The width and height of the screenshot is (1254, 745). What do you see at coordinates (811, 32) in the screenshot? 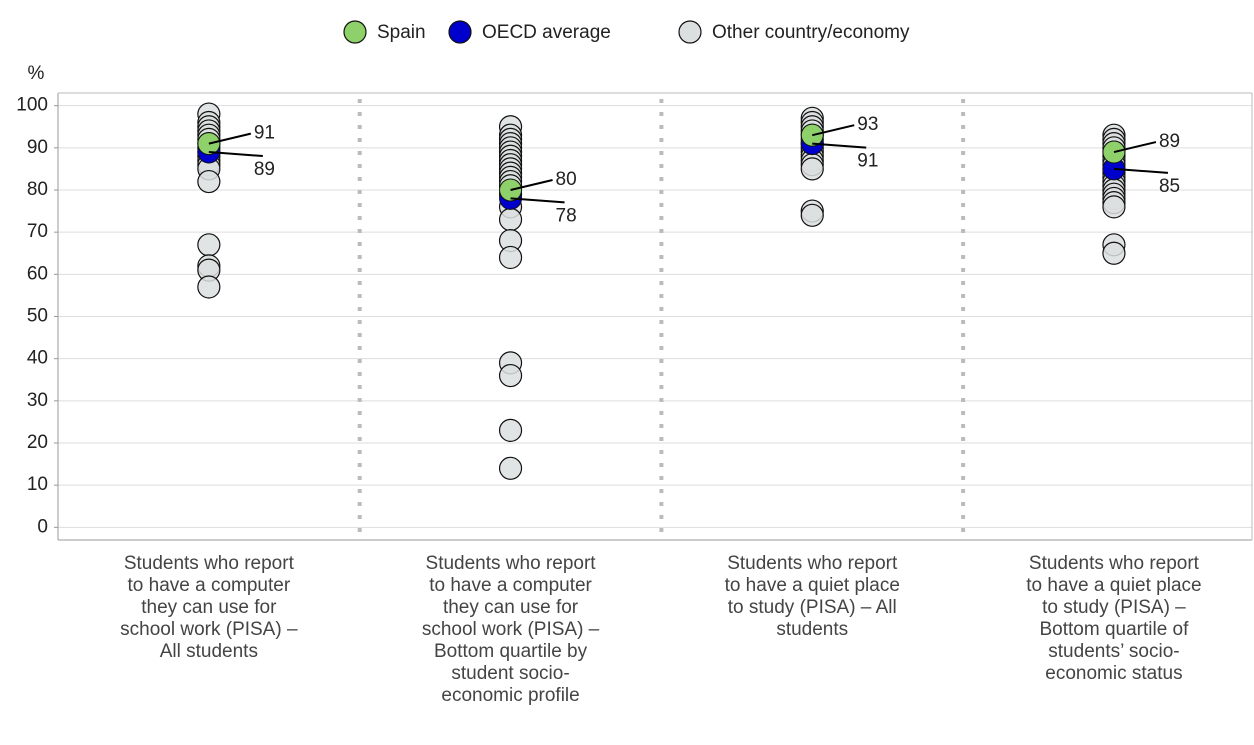
I see `legend-label: Other country/economy` at bounding box center [811, 32].